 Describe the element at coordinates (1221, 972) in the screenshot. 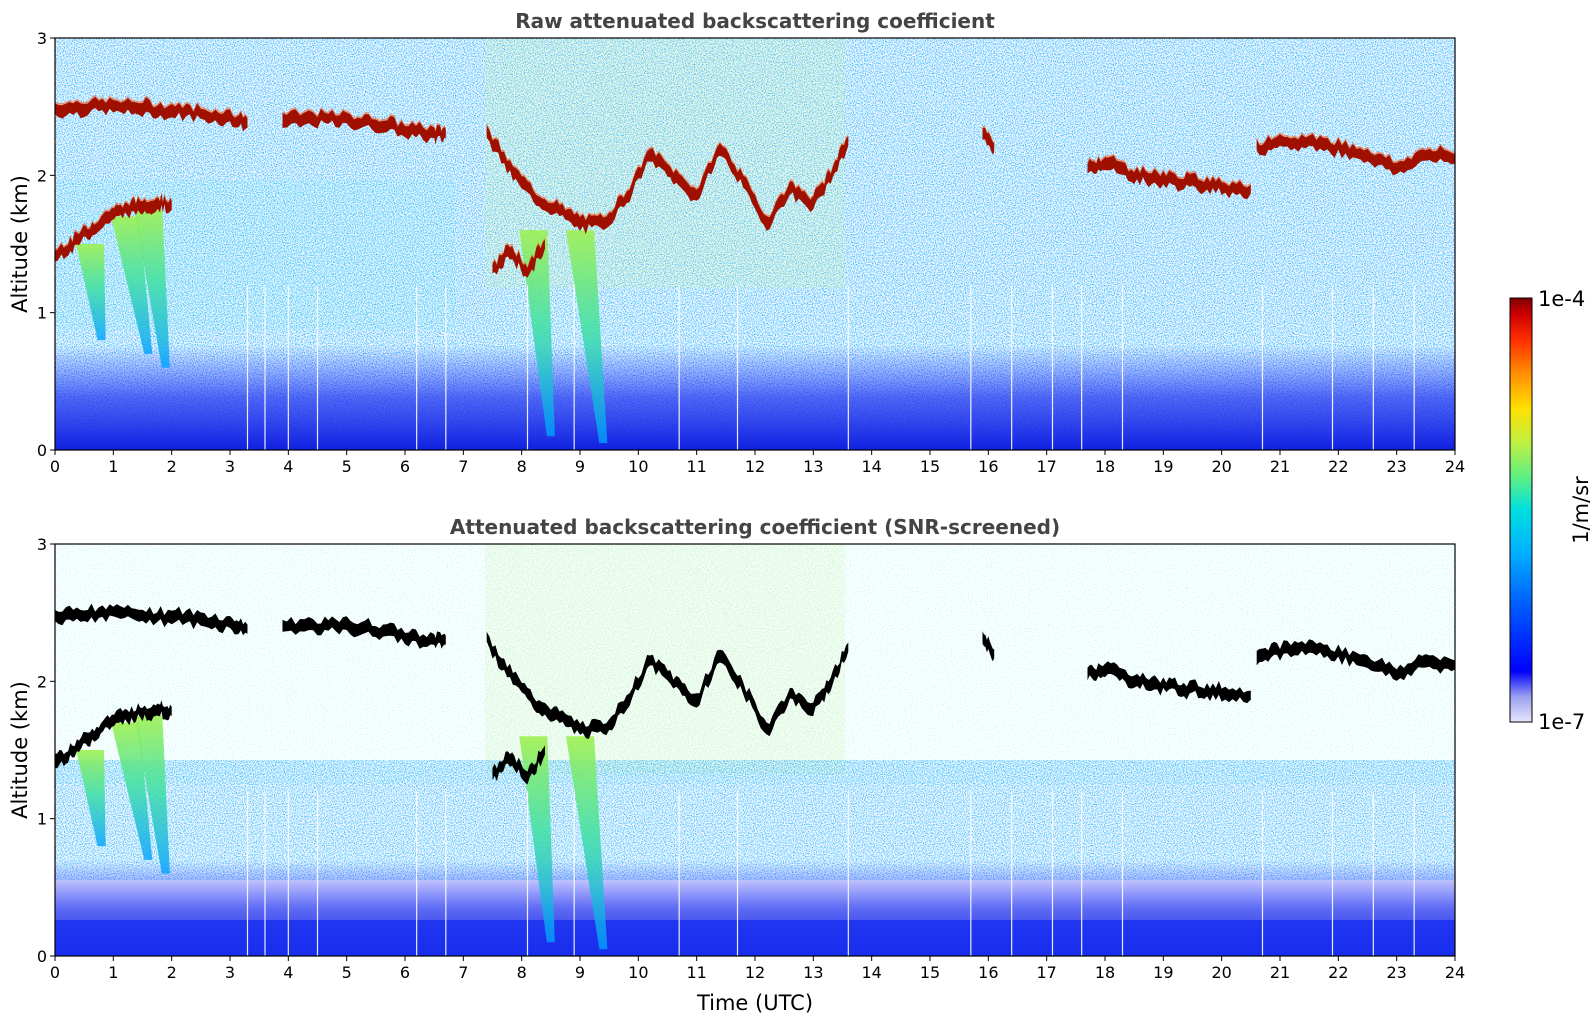

I see `x-tick-label: 20` at that location.